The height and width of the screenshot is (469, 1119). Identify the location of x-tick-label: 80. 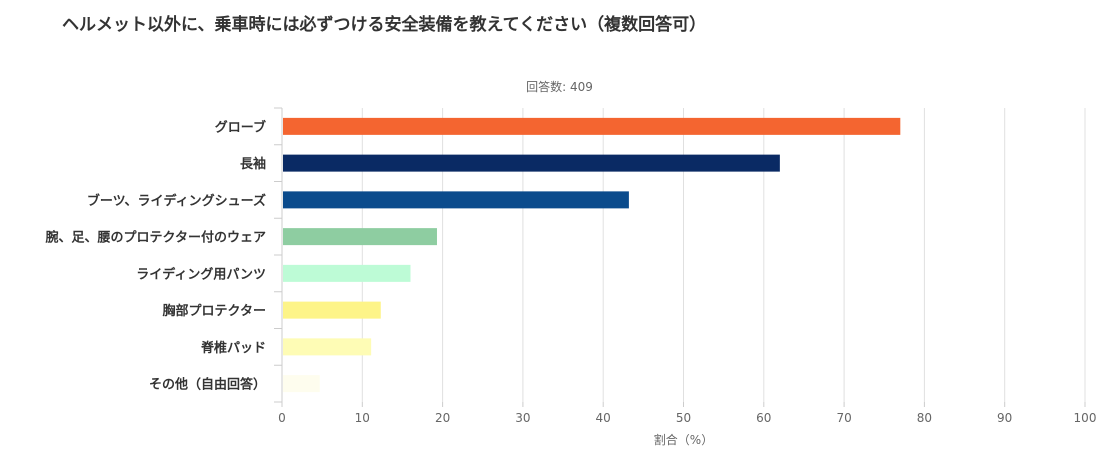
(924, 418).